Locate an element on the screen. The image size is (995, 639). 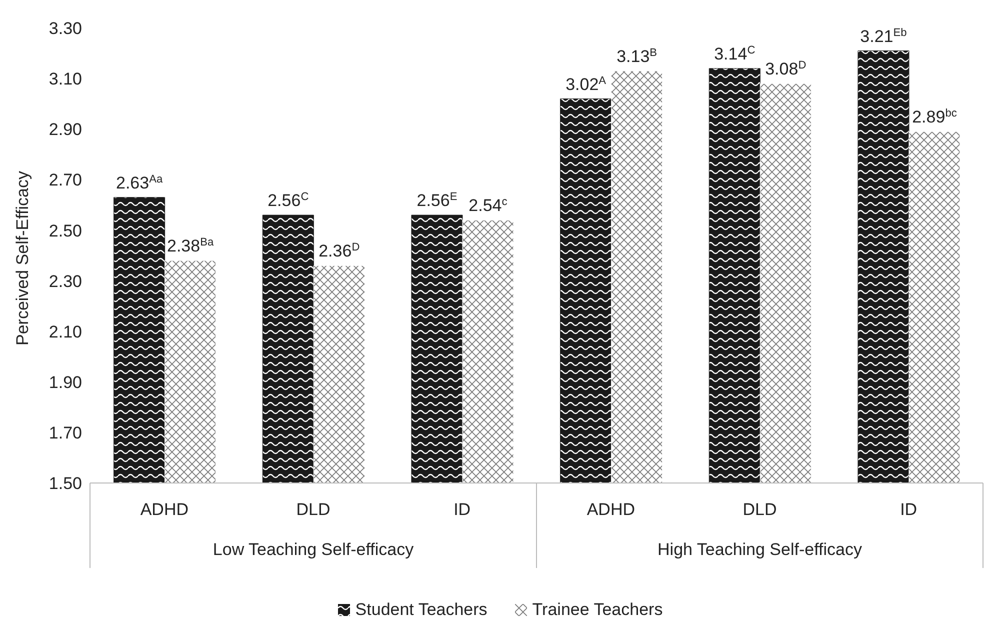
data-label: 2.63$^{Aa}$ is located at coordinates (140, 182).